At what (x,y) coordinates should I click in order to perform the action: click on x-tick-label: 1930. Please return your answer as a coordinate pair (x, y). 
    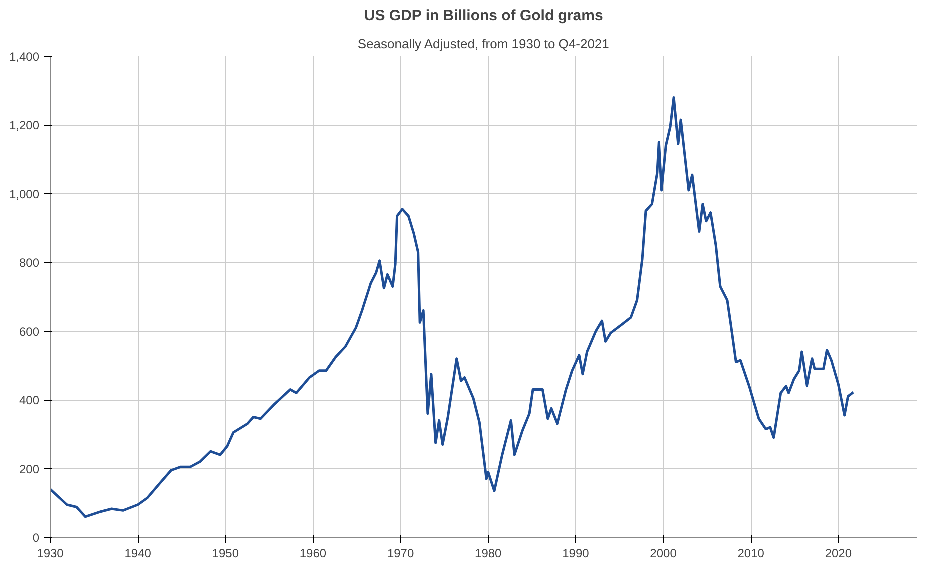
    Looking at the image, I should click on (50, 553).